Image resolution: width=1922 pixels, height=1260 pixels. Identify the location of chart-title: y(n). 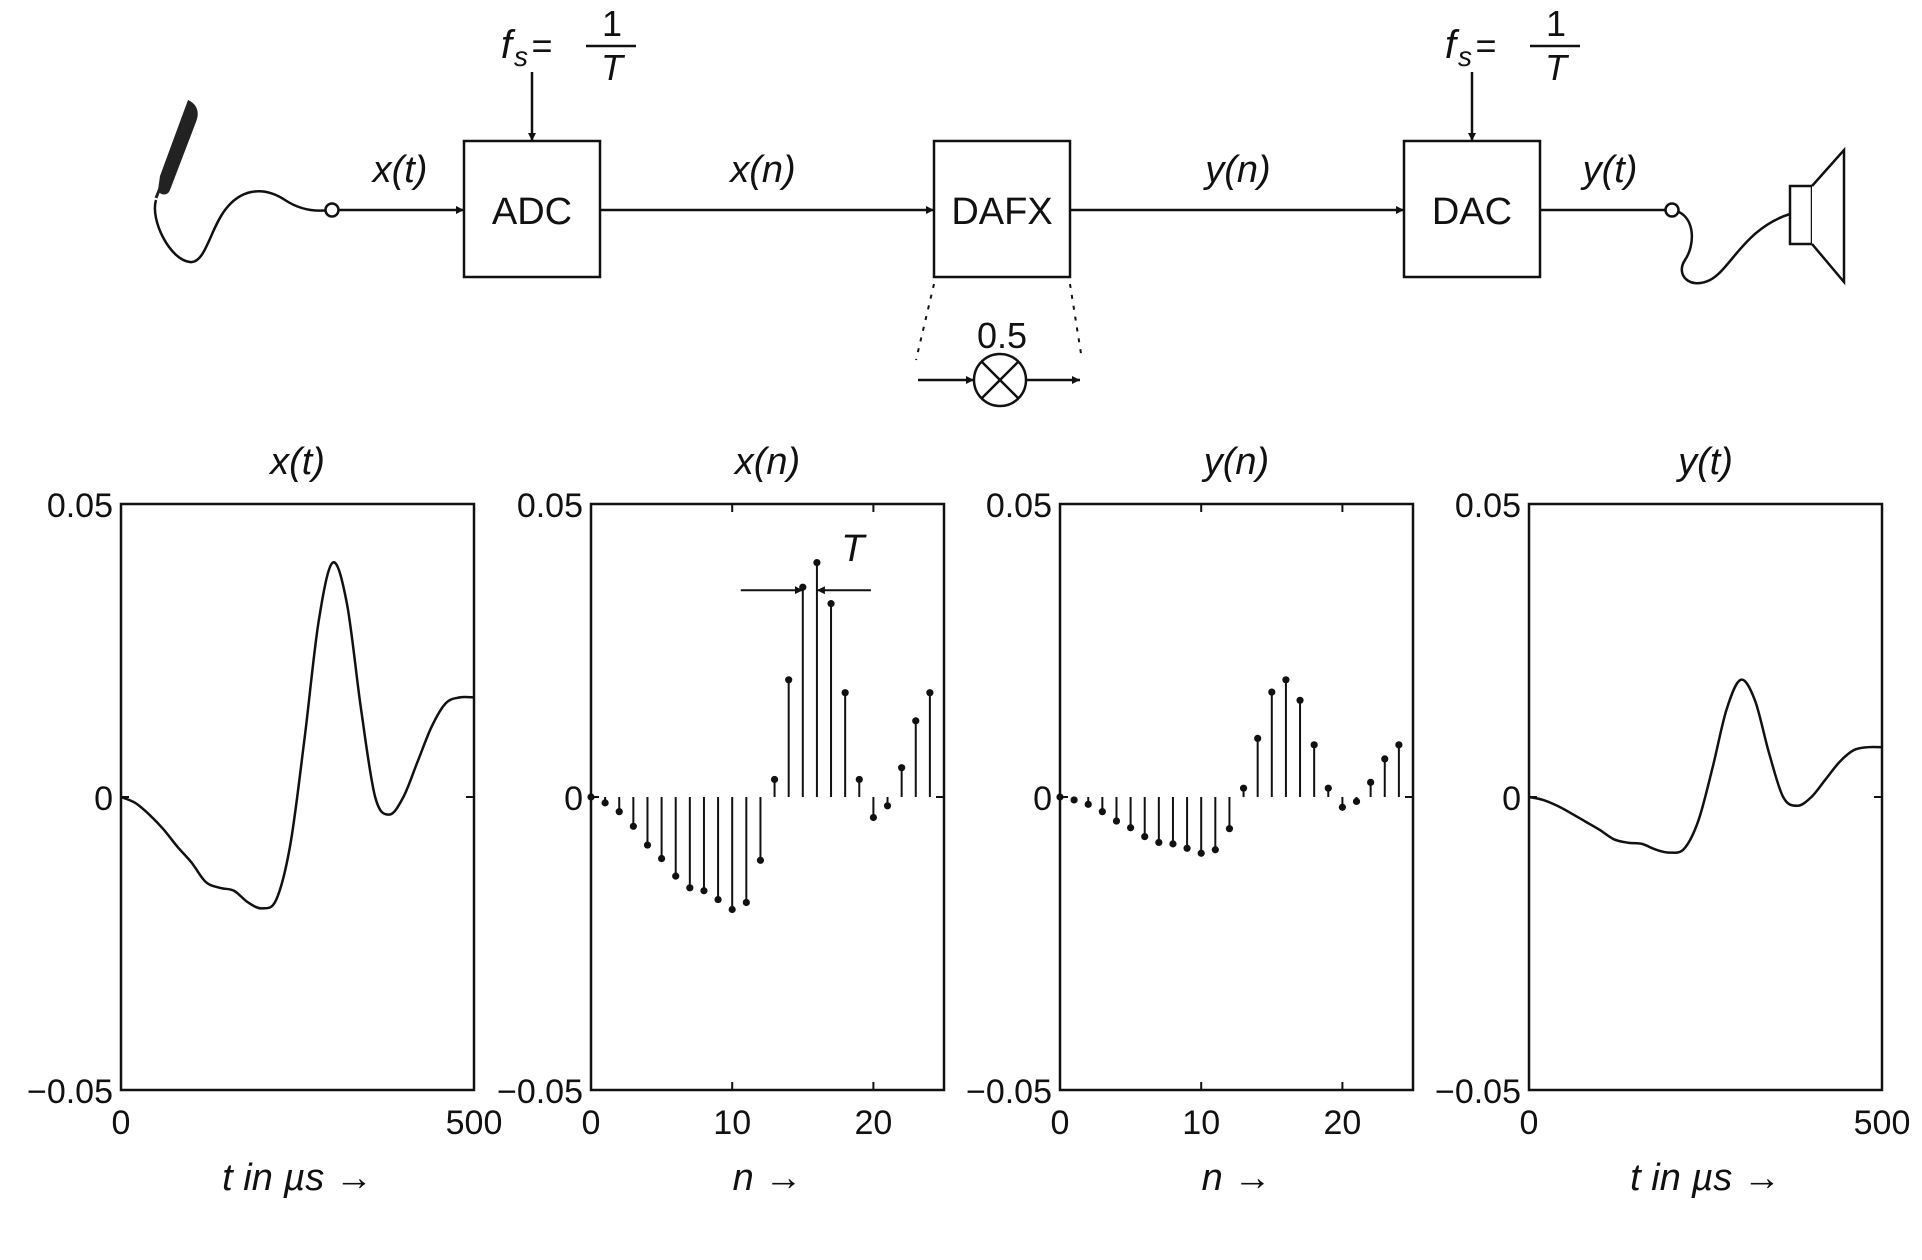
(1235, 462).